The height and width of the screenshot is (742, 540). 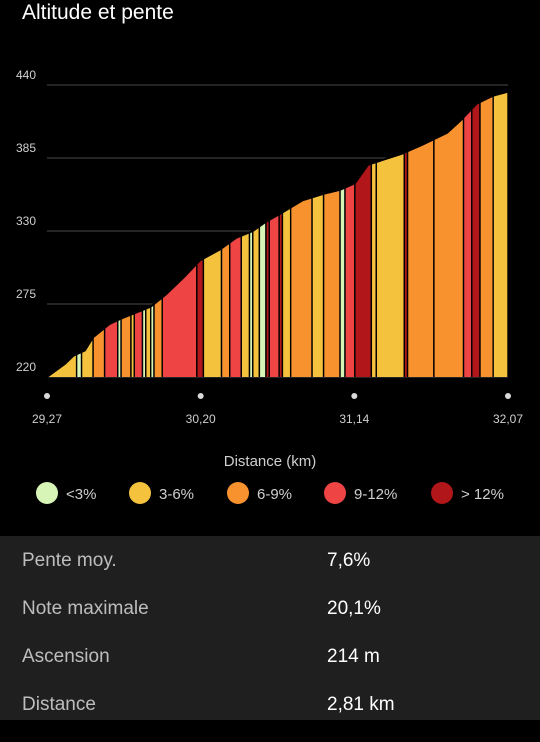 I want to click on x-tick-label: 31,14, so click(x=354, y=419).